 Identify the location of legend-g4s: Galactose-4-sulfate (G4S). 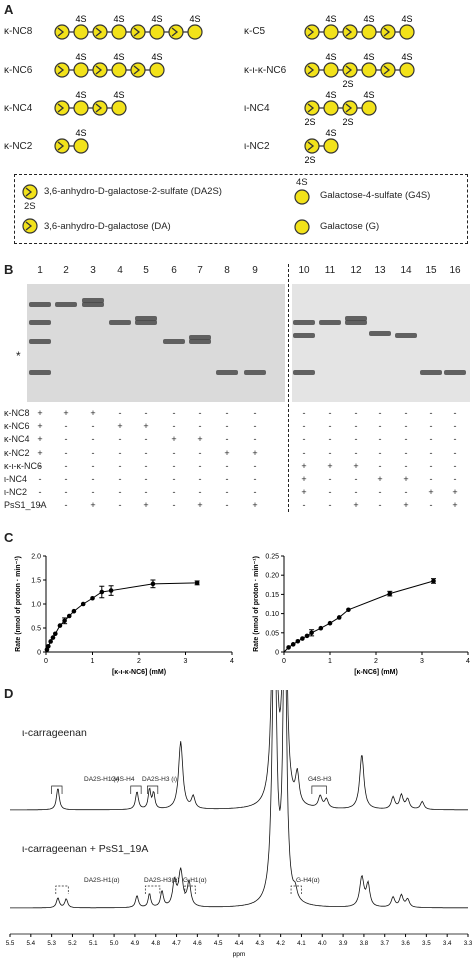
(375, 195).